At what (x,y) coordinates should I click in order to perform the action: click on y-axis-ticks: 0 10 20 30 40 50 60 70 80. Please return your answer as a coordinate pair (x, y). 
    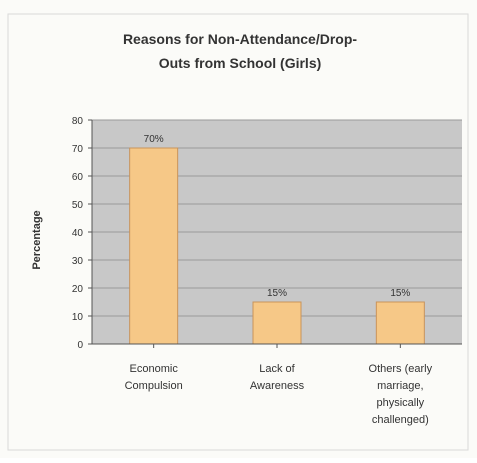
    Looking at the image, I should click on (82, 233).